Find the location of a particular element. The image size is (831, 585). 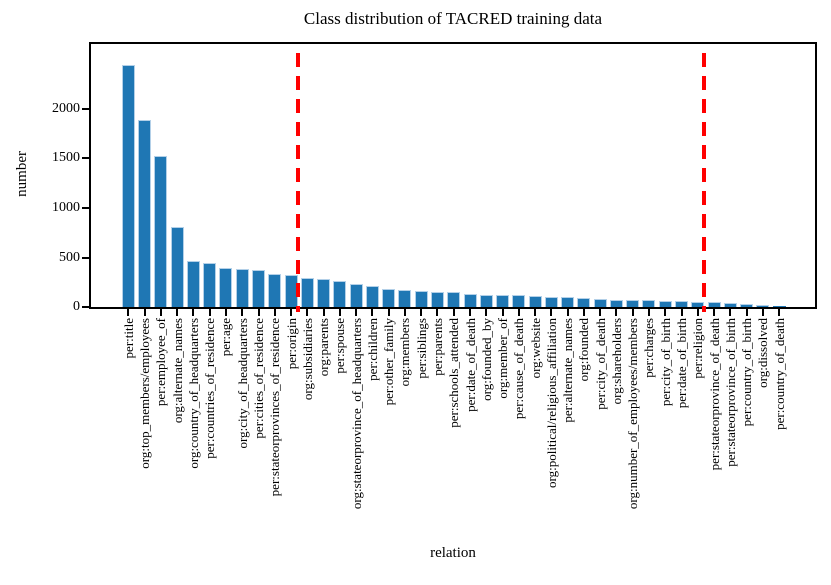

x-tick-label: per:stateorprovince_of_birth is located at coordinates (730, 392).